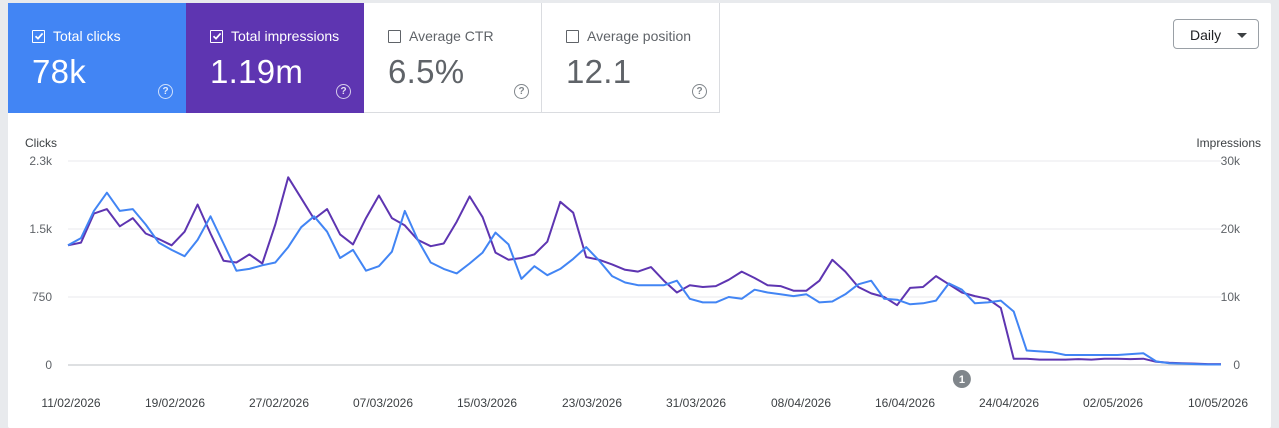 This screenshot has height=428, width=1279. What do you see at coordinates (41, 143) in the screenshot?
I see `y-axis-label-left: Clicks` at bounding box center [41, 143].